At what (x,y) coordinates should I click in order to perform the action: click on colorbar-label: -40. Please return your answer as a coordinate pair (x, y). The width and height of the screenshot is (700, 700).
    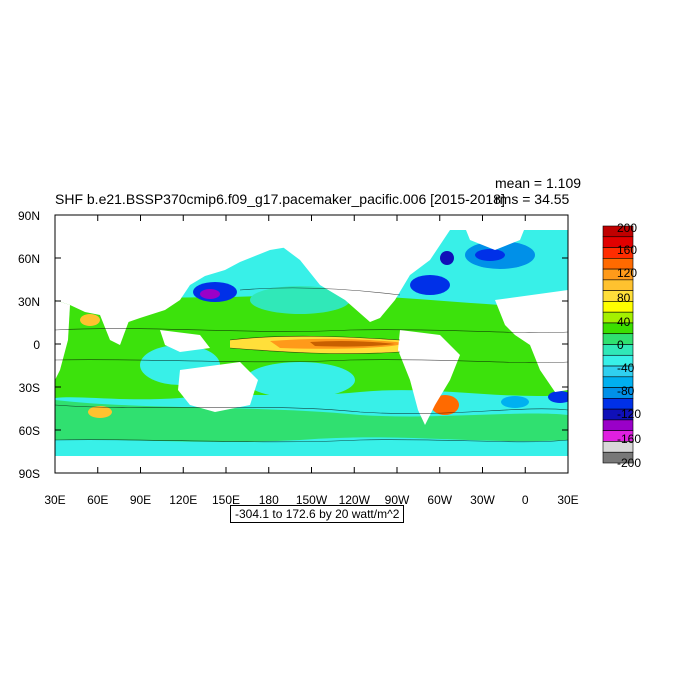
    Looking at the image, I should click on (626, 368).